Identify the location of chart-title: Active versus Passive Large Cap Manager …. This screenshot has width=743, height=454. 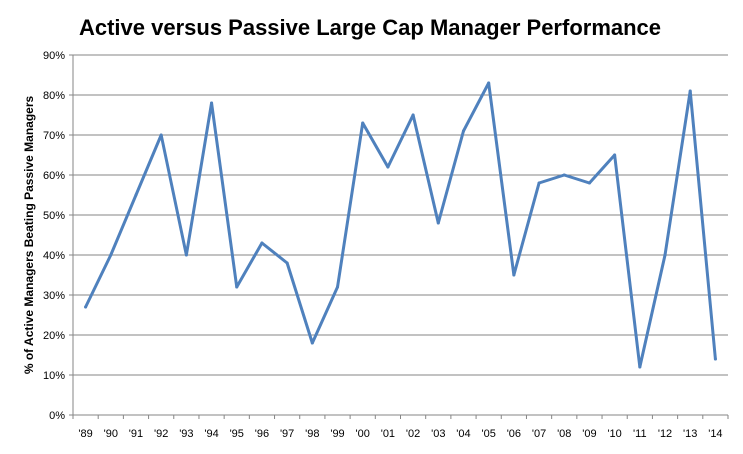
(370, 27).